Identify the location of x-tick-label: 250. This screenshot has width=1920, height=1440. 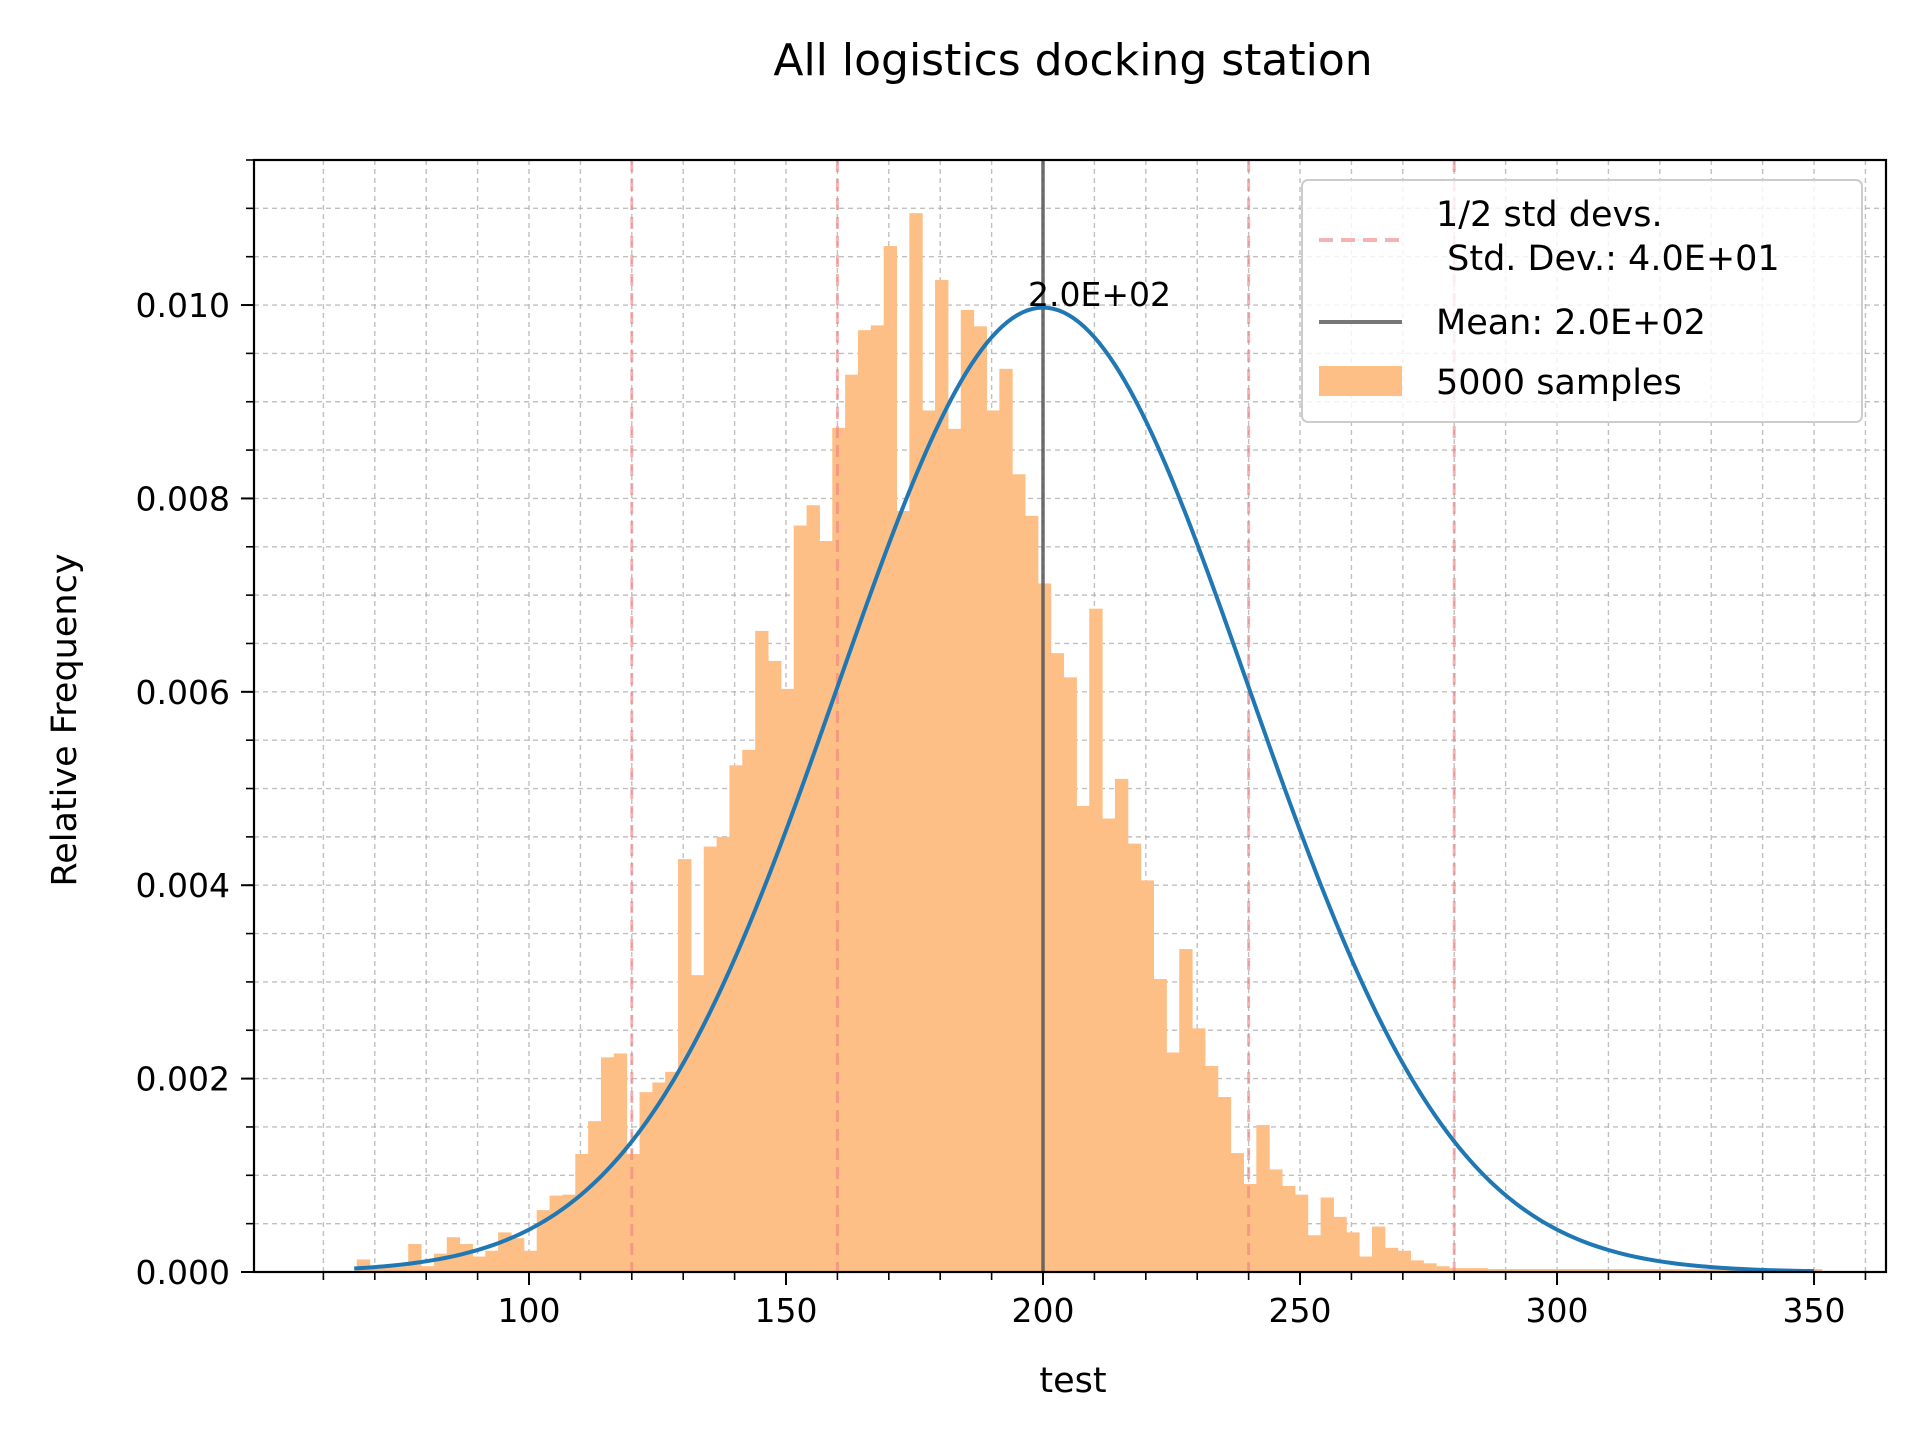
(1300, 1310).